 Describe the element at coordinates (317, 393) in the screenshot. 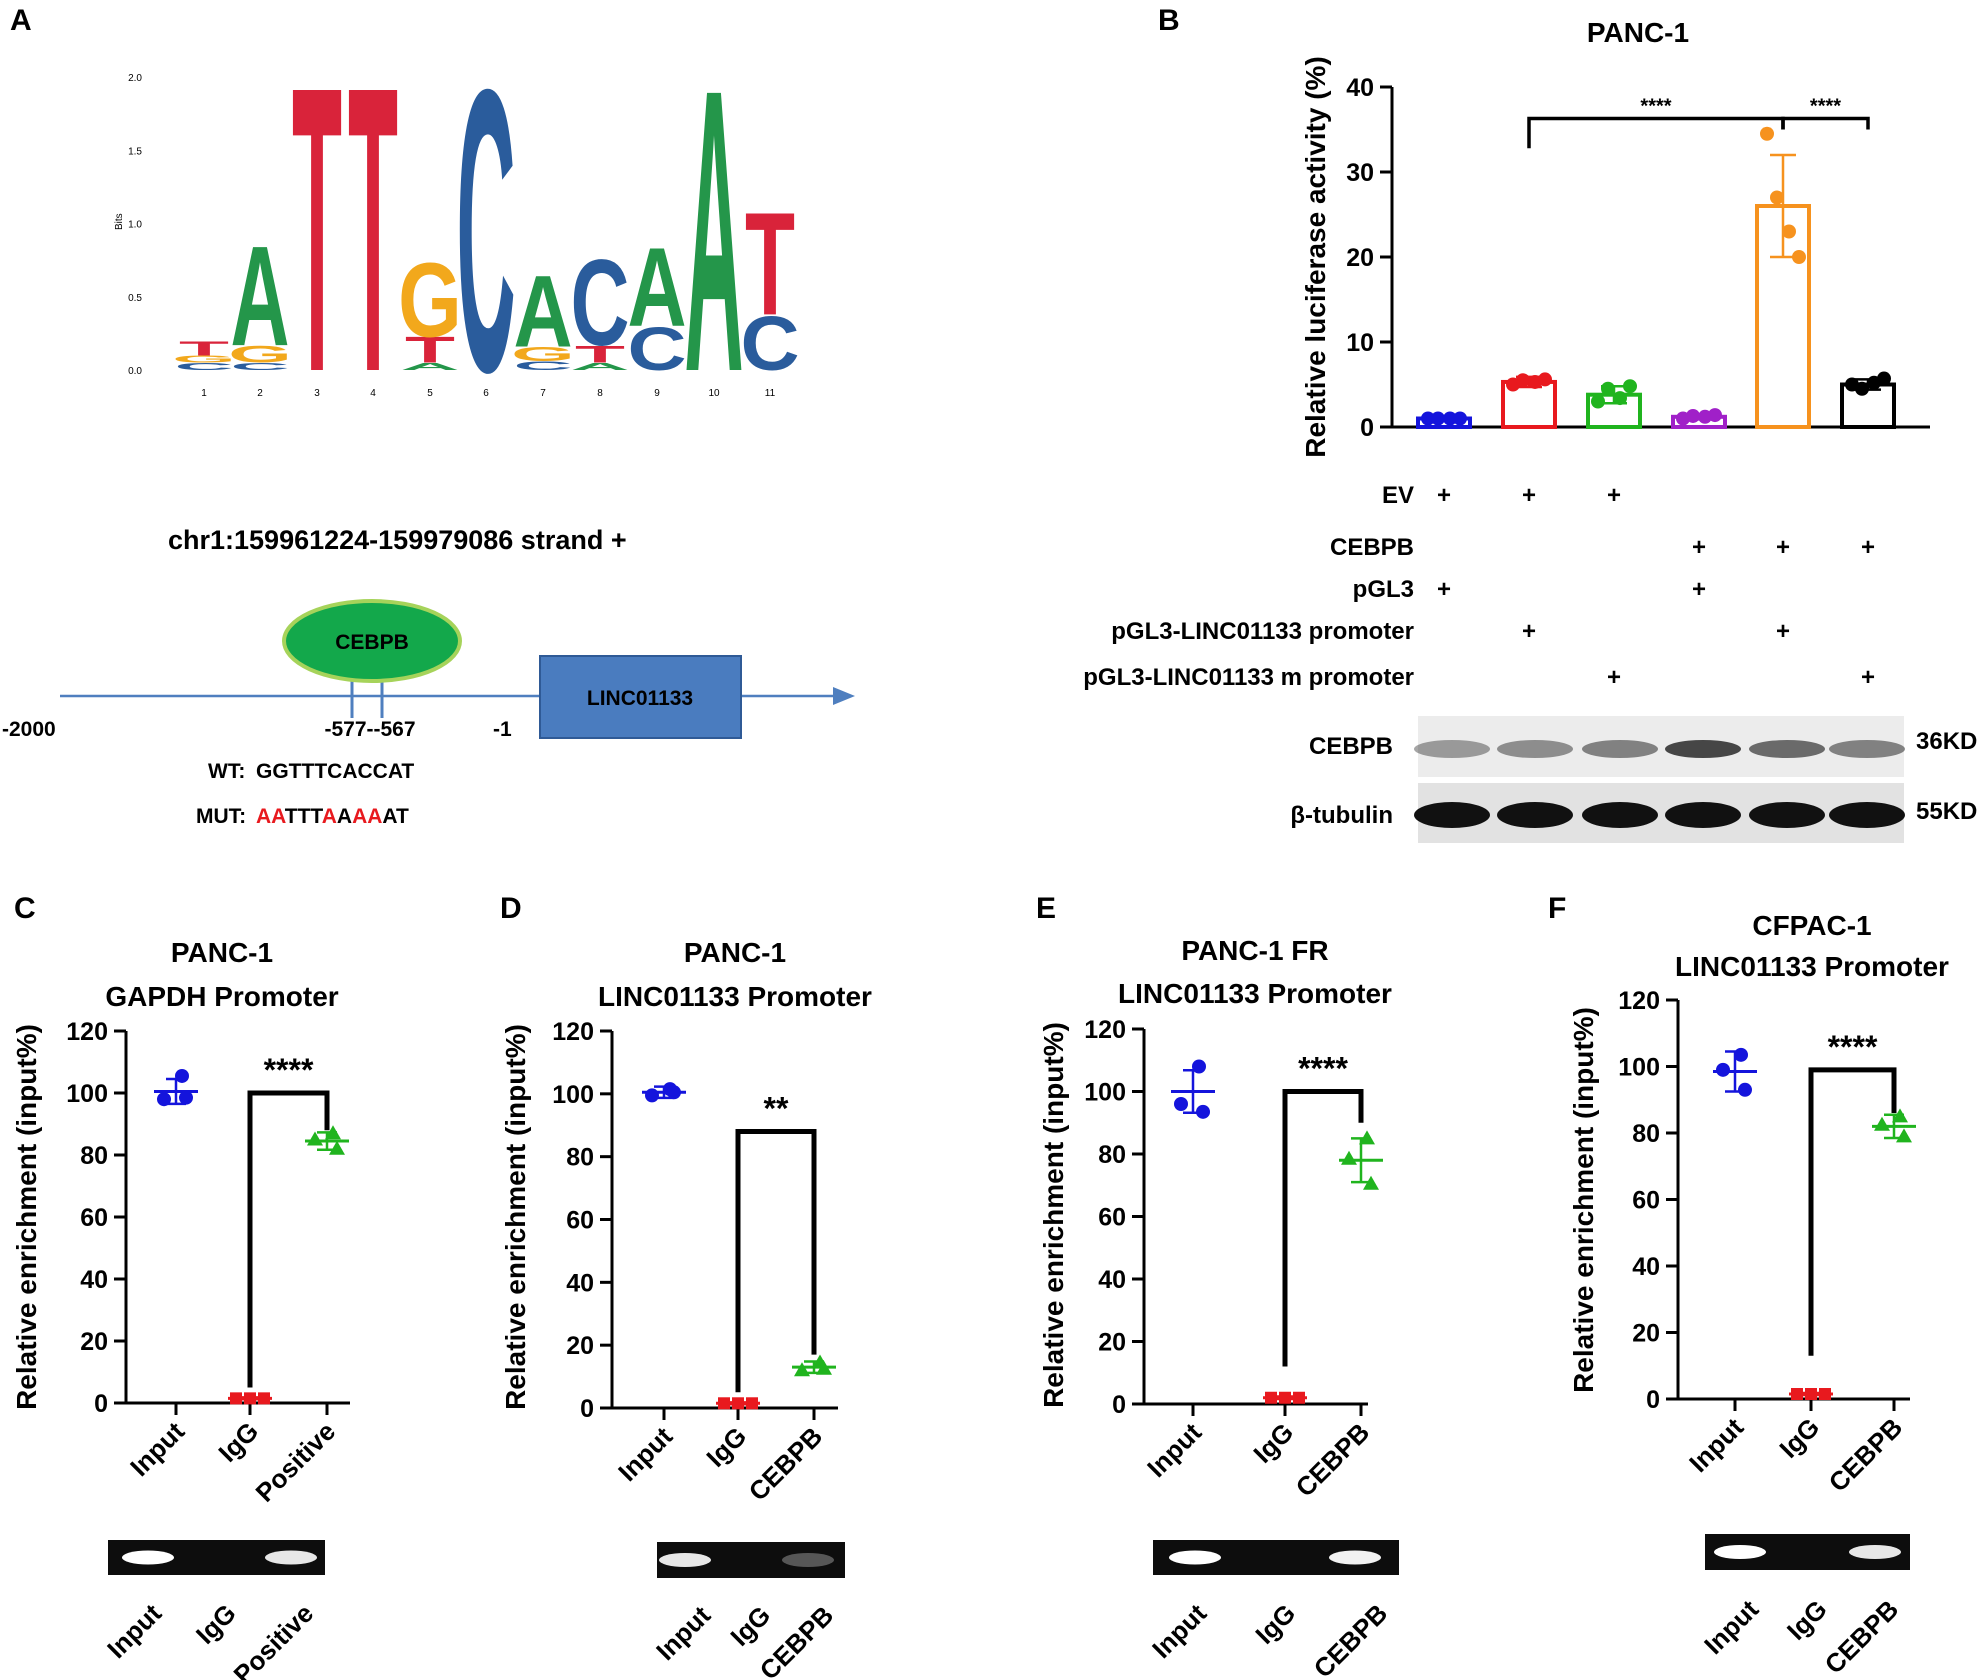

I see `logo-x-tick: 3` at that location.